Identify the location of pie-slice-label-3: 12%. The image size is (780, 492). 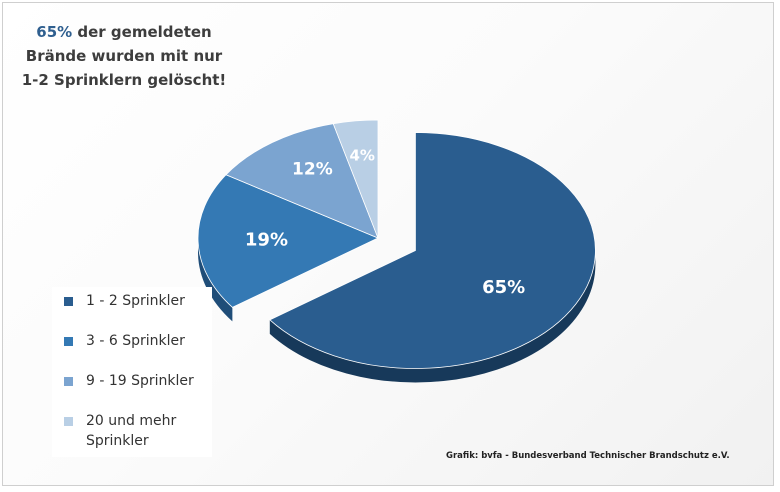
(312, 169).